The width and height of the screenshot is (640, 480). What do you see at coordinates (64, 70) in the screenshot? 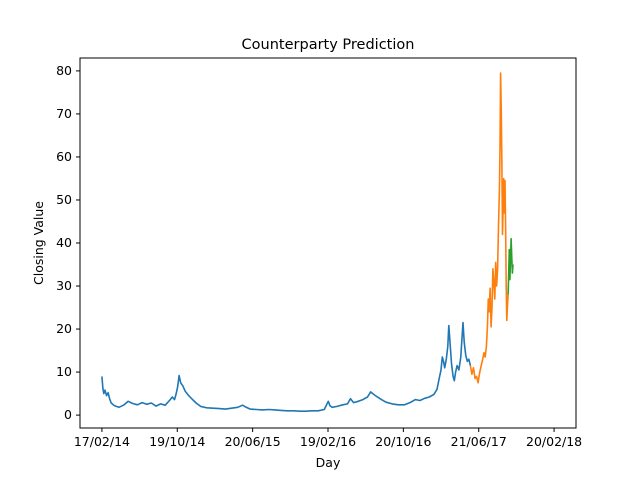
I see `y-tick-label: 80` at bounding box center [64, 70].